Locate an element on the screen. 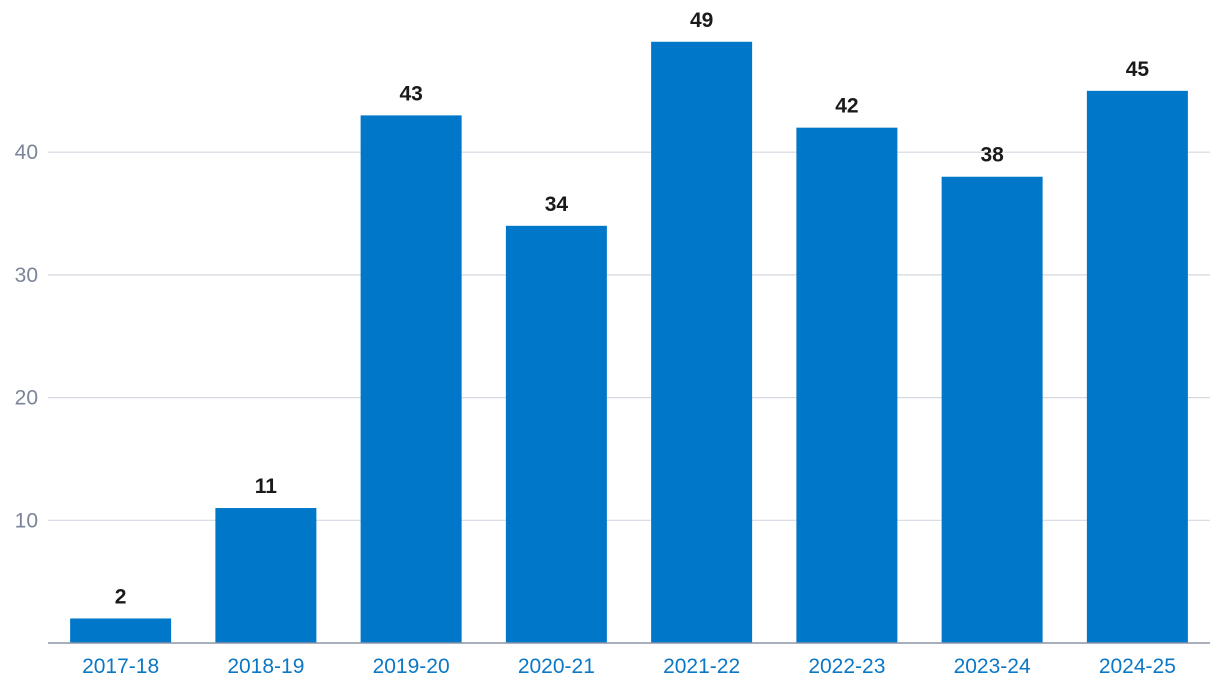 This screenshot has height=694, width=1220. y-tick-label: 40 is located at coordinates (26, 152).